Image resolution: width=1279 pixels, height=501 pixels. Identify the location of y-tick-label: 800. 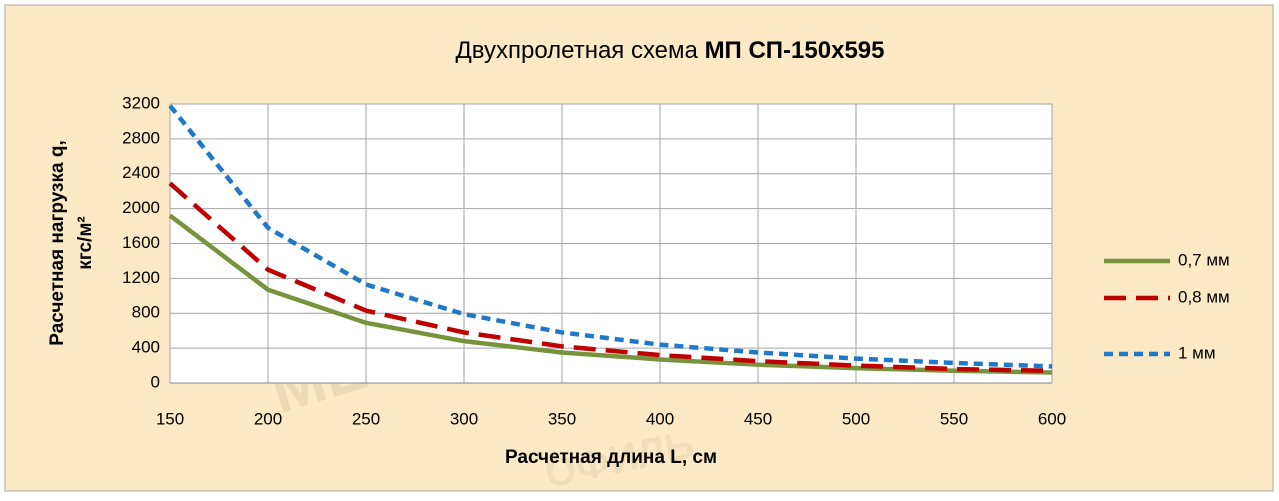
(146, 312).